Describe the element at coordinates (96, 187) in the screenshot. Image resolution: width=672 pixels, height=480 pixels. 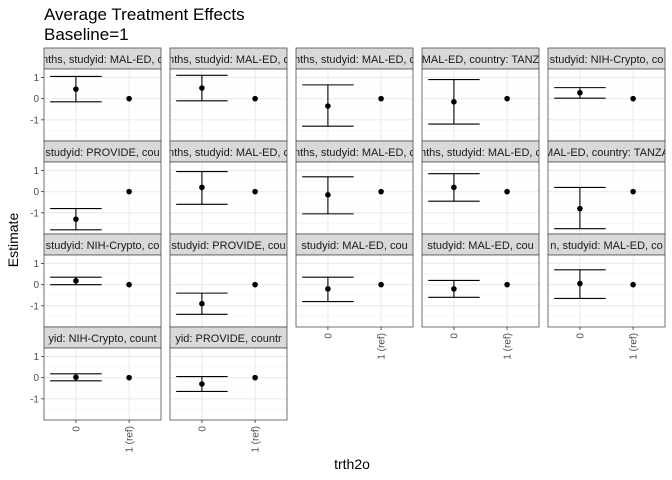
I see `facet-panel: studyid: PROVIDE, cou -1 0 1` at that location.